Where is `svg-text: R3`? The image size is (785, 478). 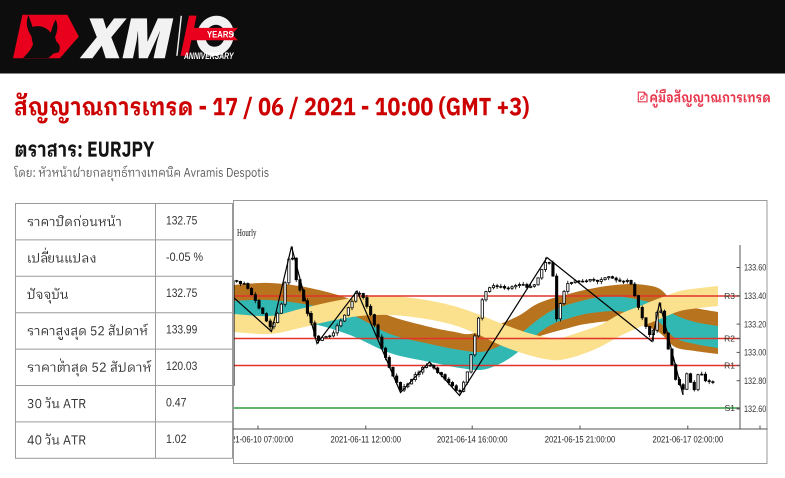 svg-text: R3 is located at coordinates (729, 296).